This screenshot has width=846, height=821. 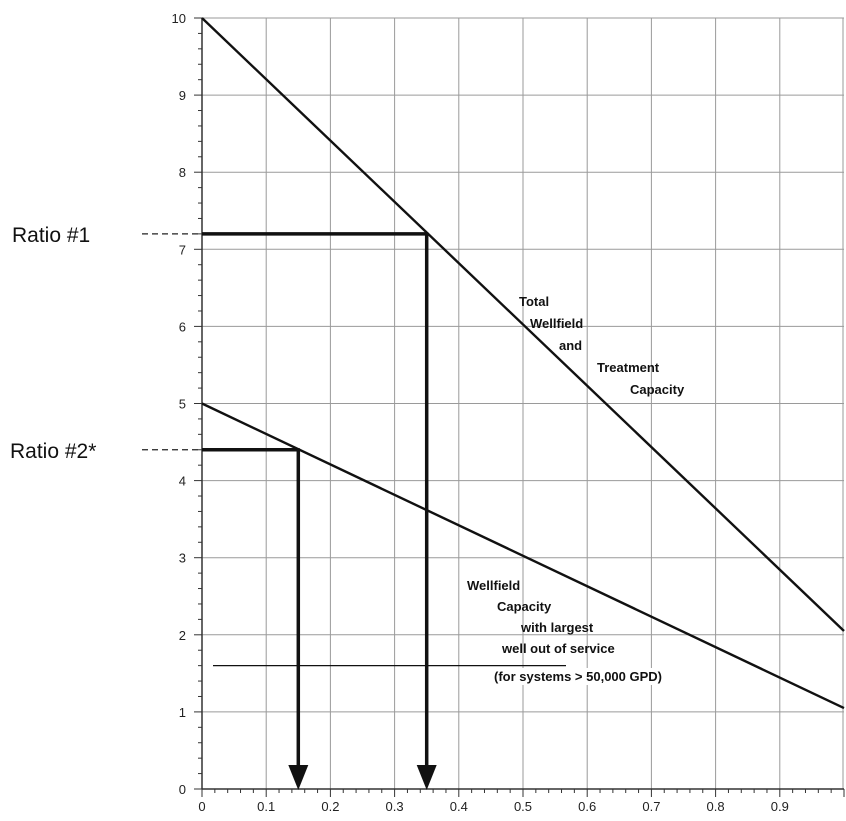 I want to click on y-tick-label: 3, so click(x=182, y=558).